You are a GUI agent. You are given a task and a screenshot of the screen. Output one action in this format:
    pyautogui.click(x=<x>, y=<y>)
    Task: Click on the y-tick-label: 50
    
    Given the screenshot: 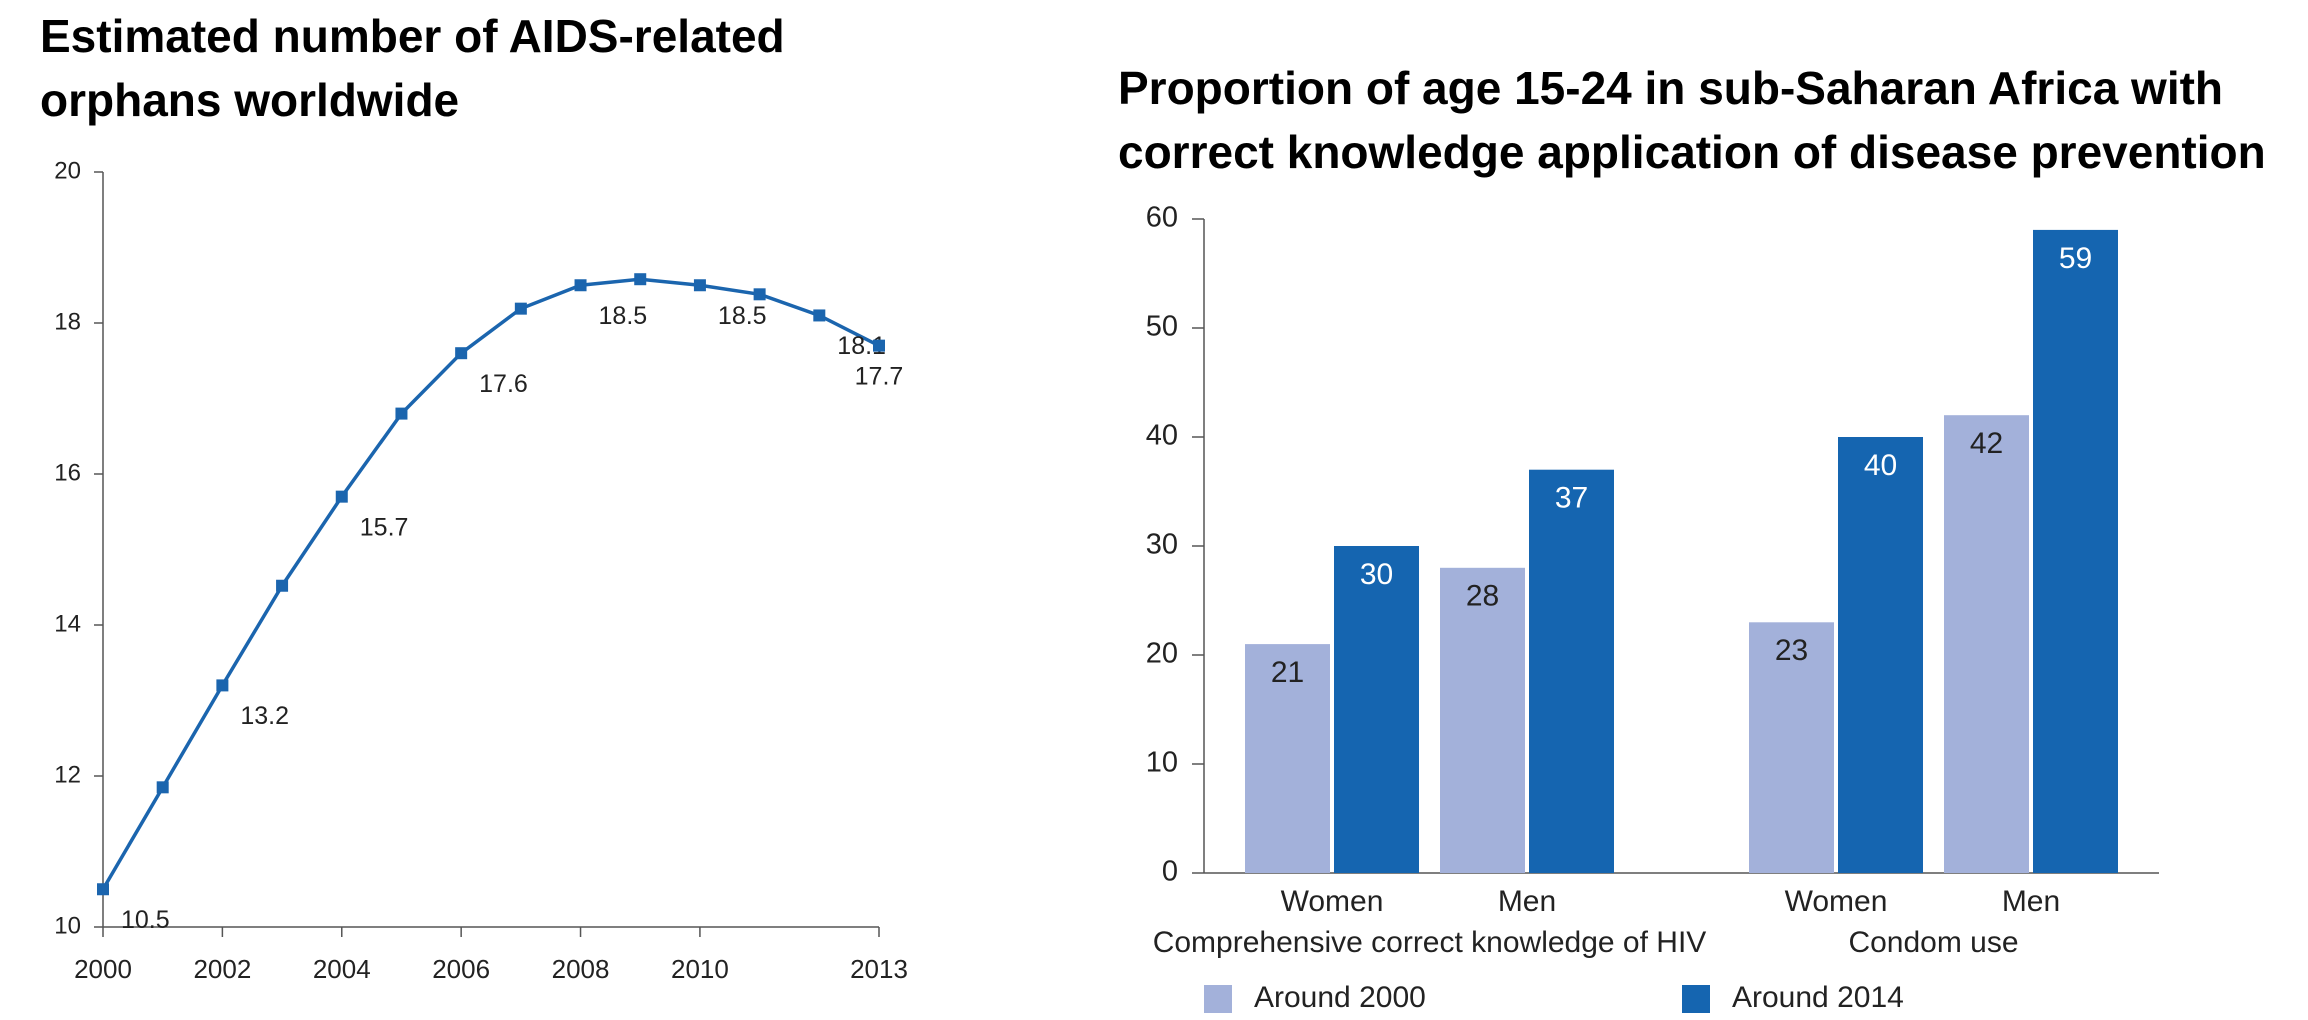 What is the action you would take?
    pyautogui.click(x=1162, y=327)
    